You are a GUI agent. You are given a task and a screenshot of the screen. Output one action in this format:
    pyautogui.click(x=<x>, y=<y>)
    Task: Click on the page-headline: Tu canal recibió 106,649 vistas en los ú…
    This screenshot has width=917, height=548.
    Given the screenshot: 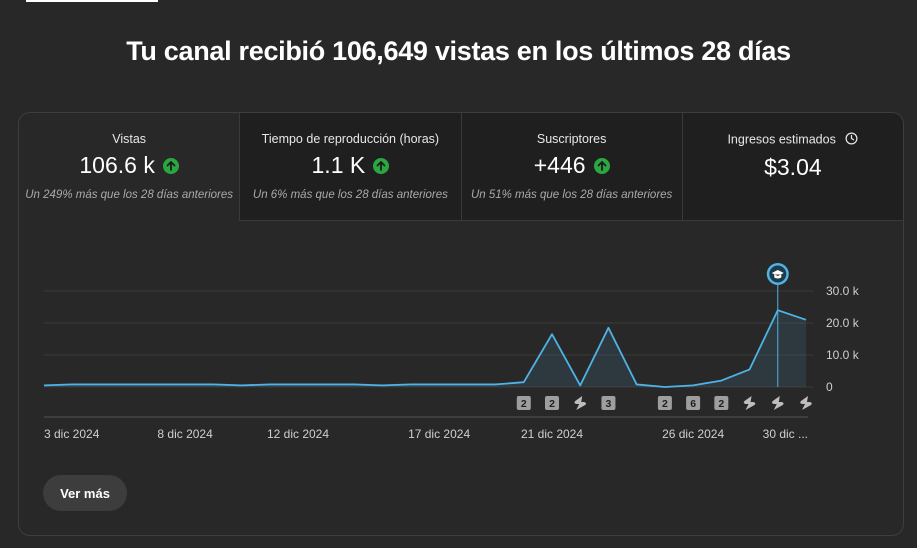 What is the action you would take?
    pyautogui.click(x=458, y=51)
    